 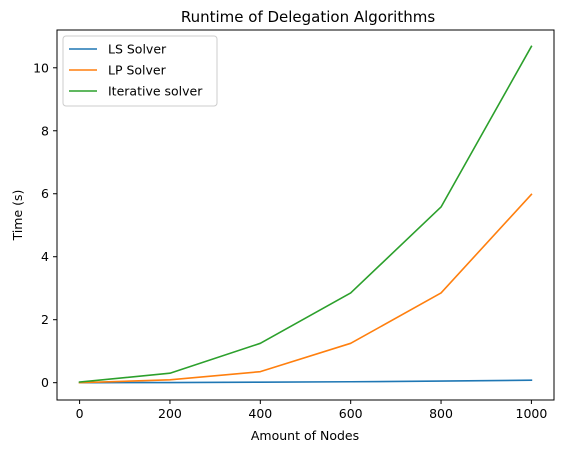 I want to click on legend-label-lp-solver: LP Solver, so click(x=137, y=70).